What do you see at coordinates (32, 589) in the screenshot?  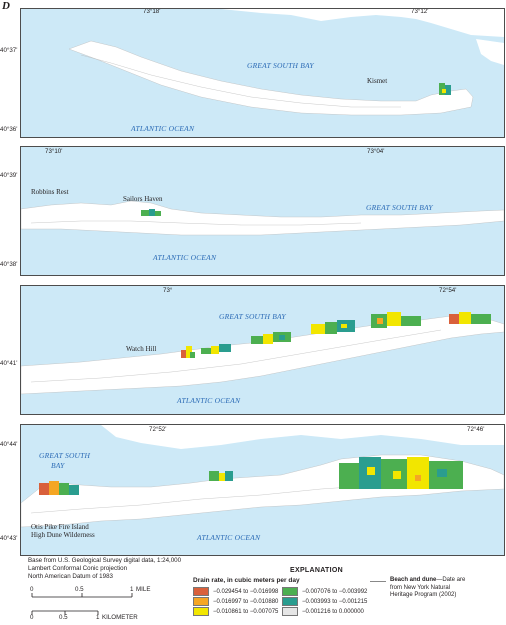 I see `mile-tick-0: 0` at bounding box center [32, 589].